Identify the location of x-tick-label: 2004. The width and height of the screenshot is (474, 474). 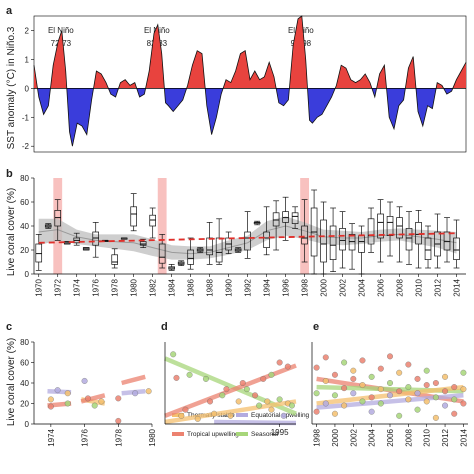
(362, 287).